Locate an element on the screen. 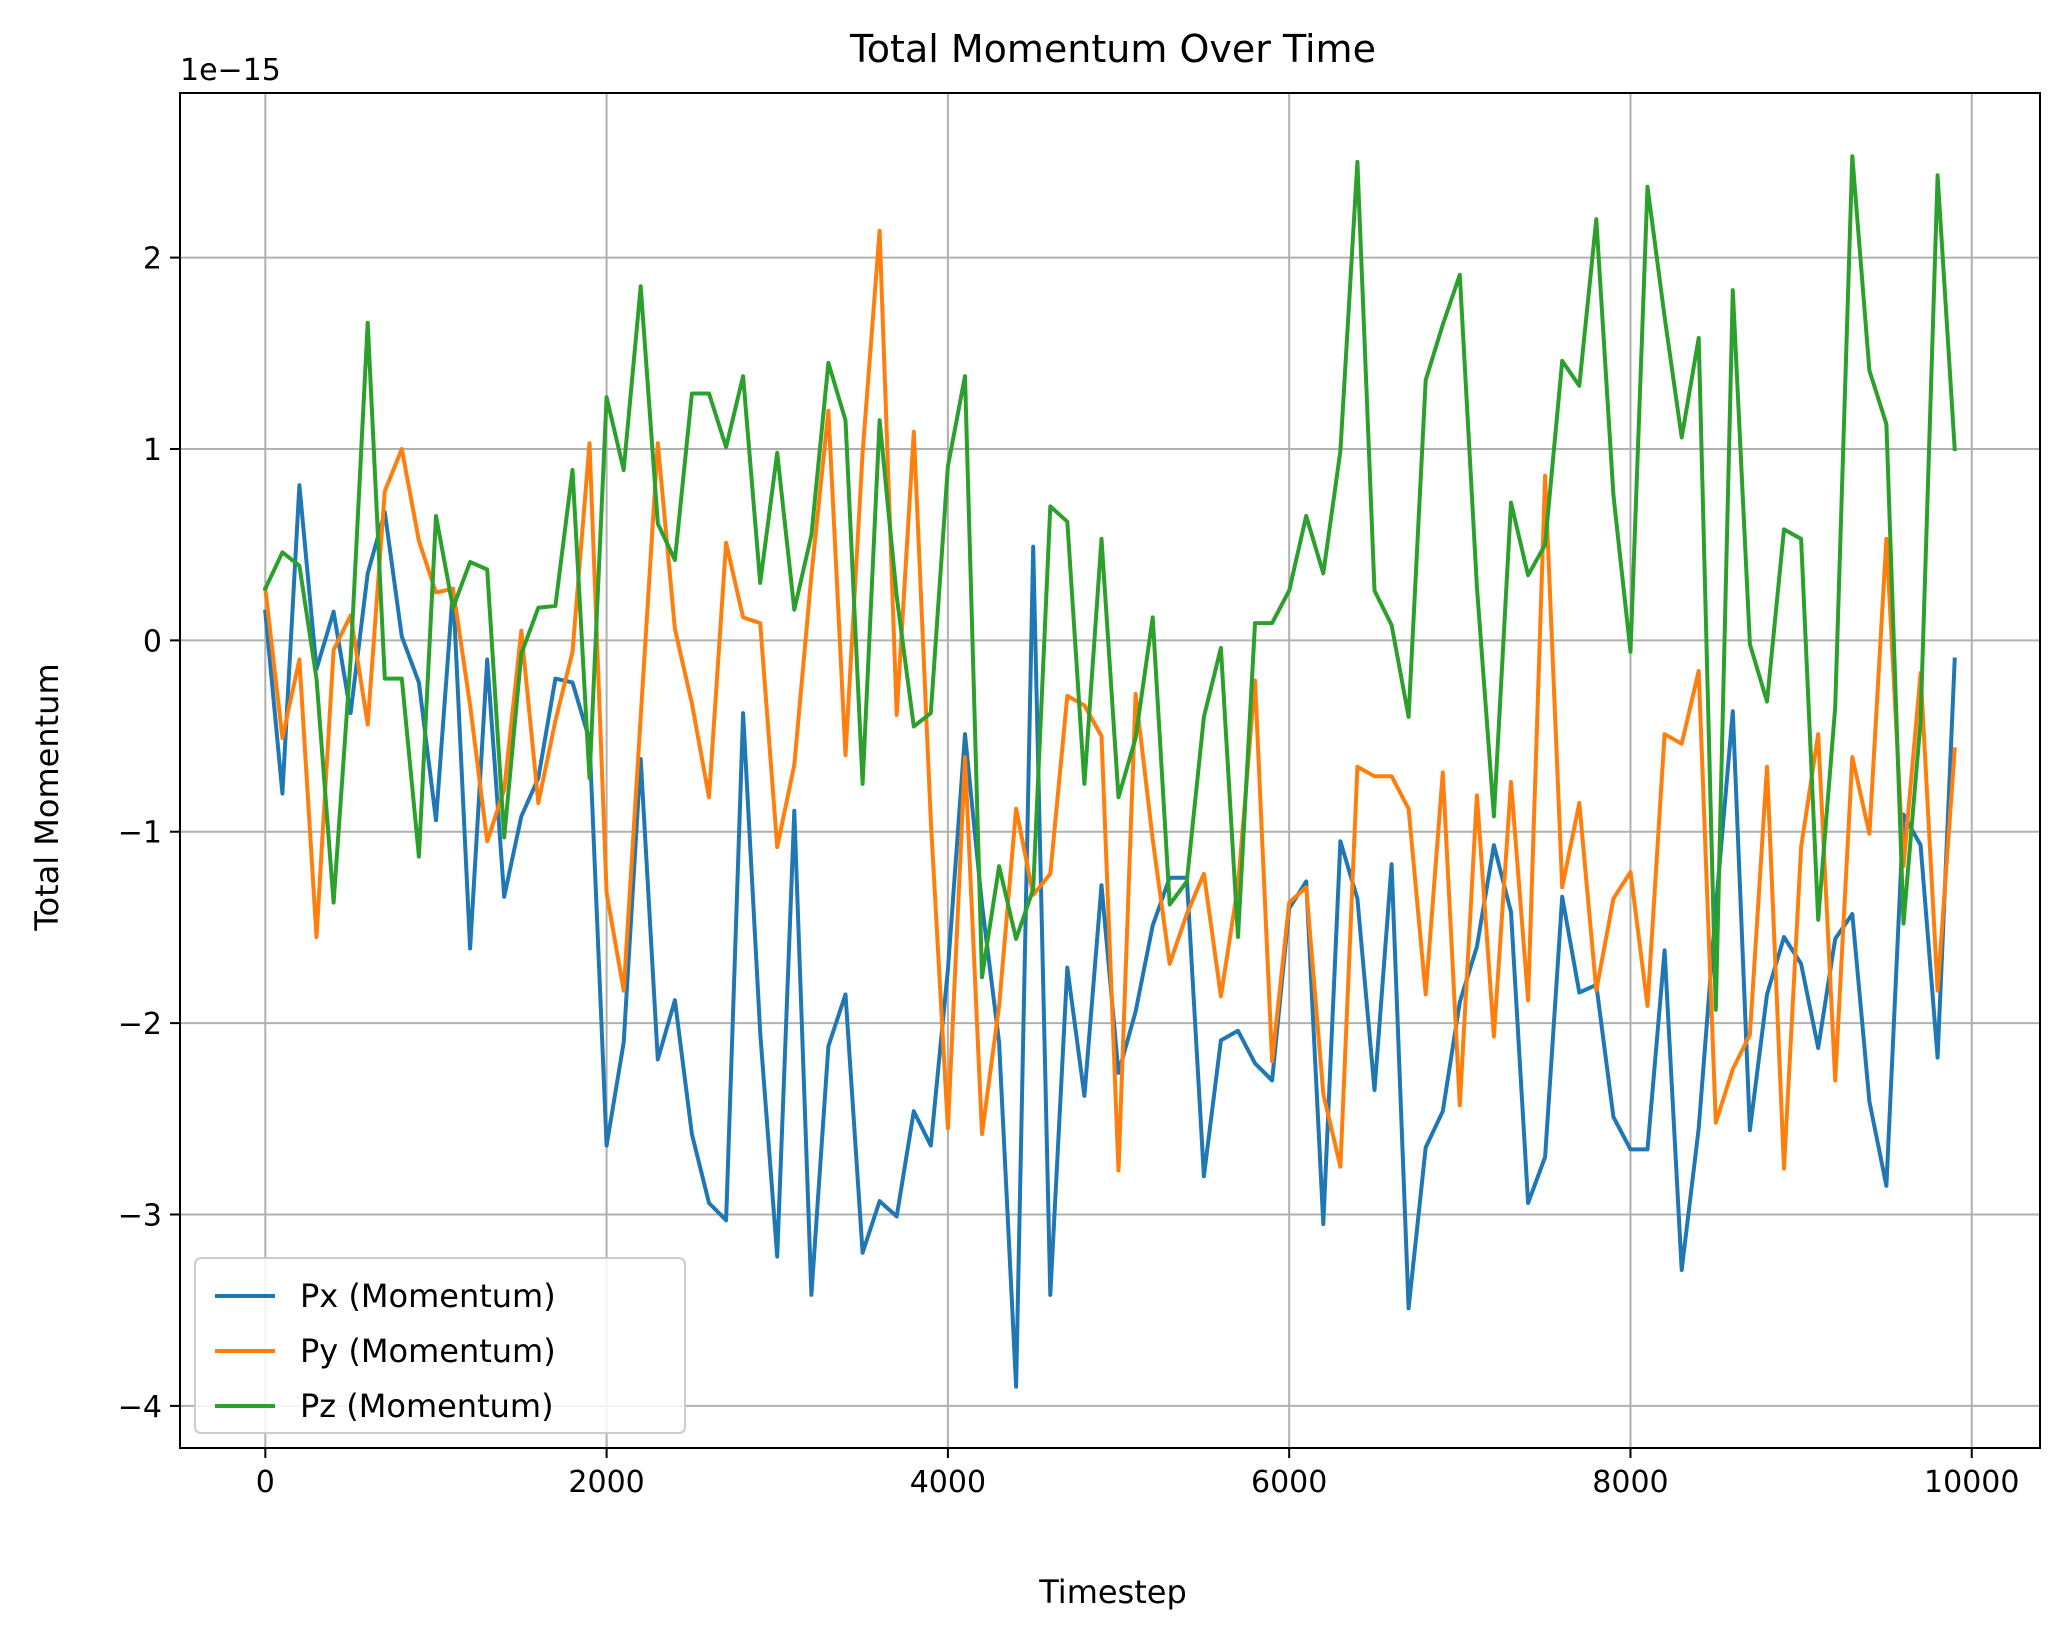 The width and height of the screenshot is (2069, 1638). legend-label: Pz (Momentum) is located at coordinates (427, 1406).